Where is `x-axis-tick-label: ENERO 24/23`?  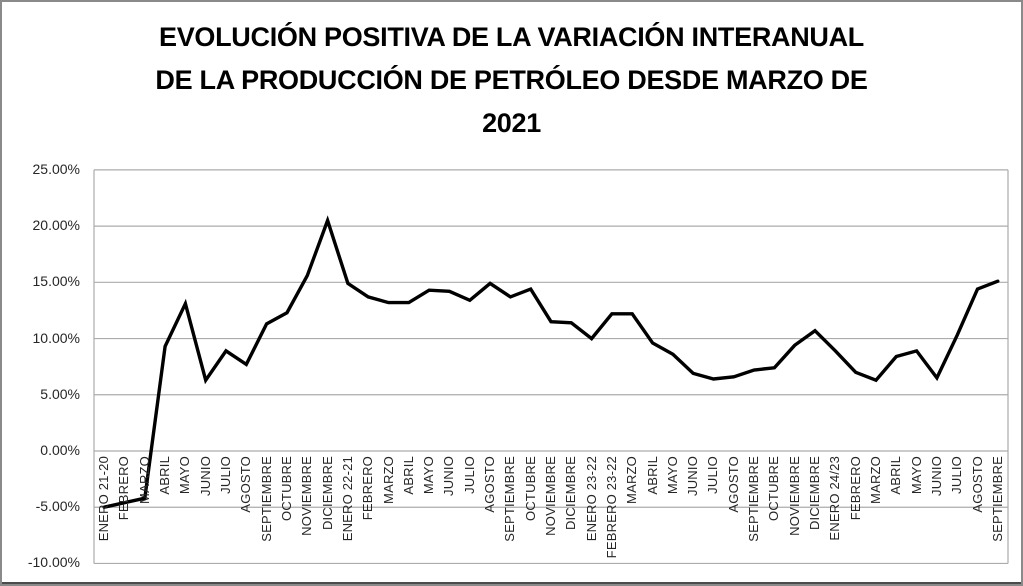
x-axis-tick-label: ENERO 24/23 is located at coordinates (835, 498).